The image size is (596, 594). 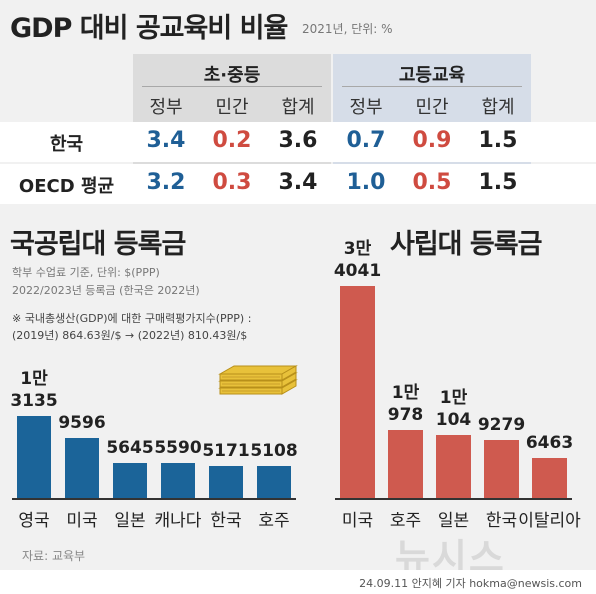 What do you see at coordinates (232, 182) in the screenshot?
I see `table-cell: 0.3` at bounding box center [232, 182].